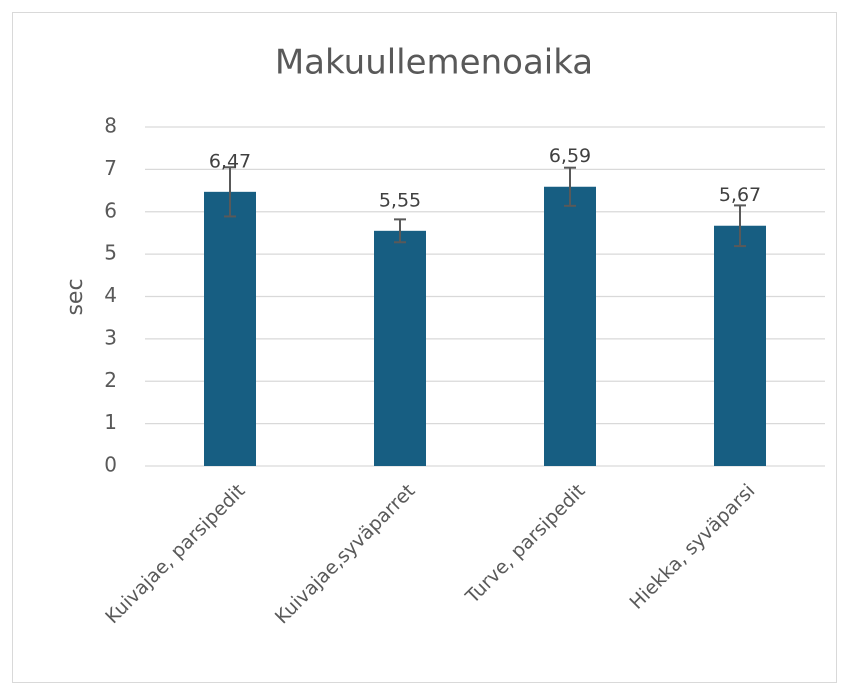  What do you see at coordinates (110, 337) in the screenshot?
I see `y-tick-label: 3` at bounding box center [110, 337].